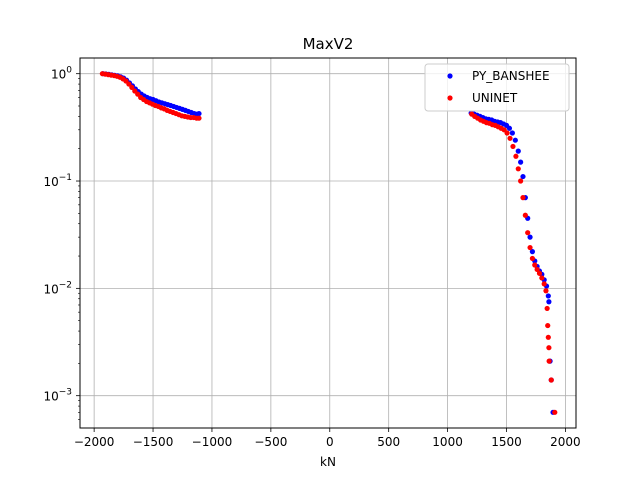 This screenshot has height=480, width=640. What do you see at coordinates (212, 442) in the screenshot?
I see `x-tick-label: −1000` at bounding box center [212, 442].